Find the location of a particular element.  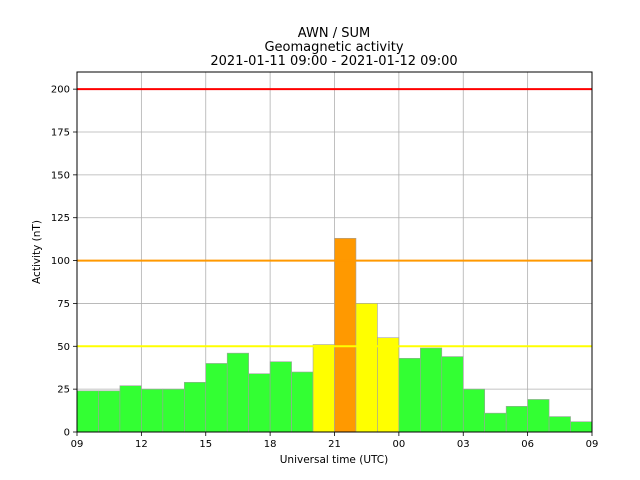

x-axis-label: Universal time (UTC) is located at coordinates (334, 460).